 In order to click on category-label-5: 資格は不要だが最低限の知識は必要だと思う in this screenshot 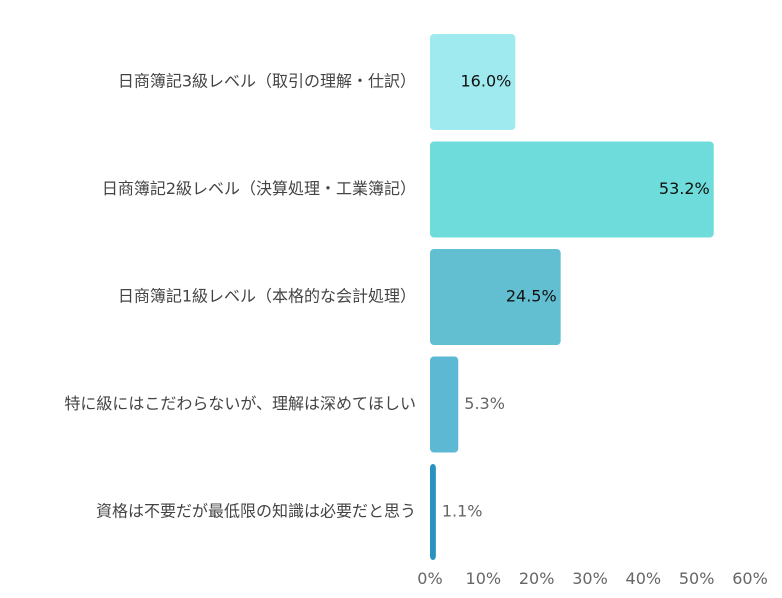, I will do `click(256, 511)`.